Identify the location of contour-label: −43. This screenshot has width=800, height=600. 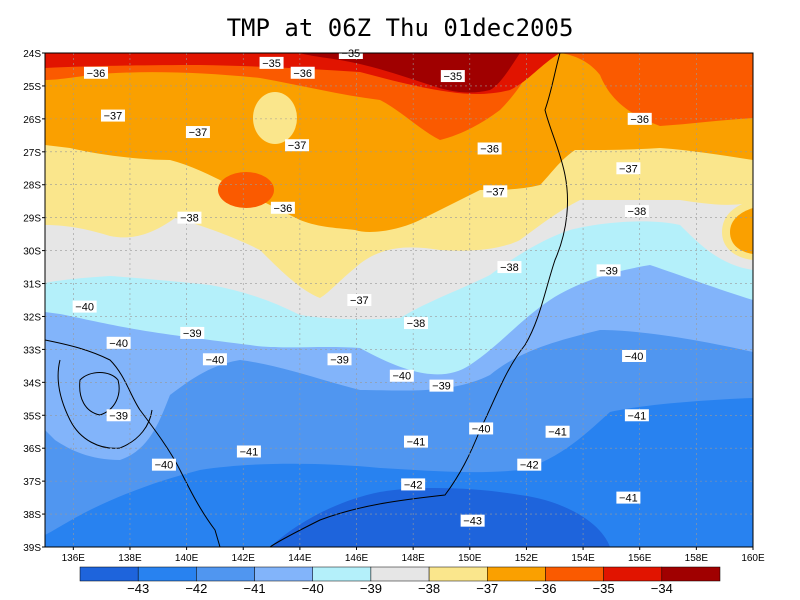
(472, 521).